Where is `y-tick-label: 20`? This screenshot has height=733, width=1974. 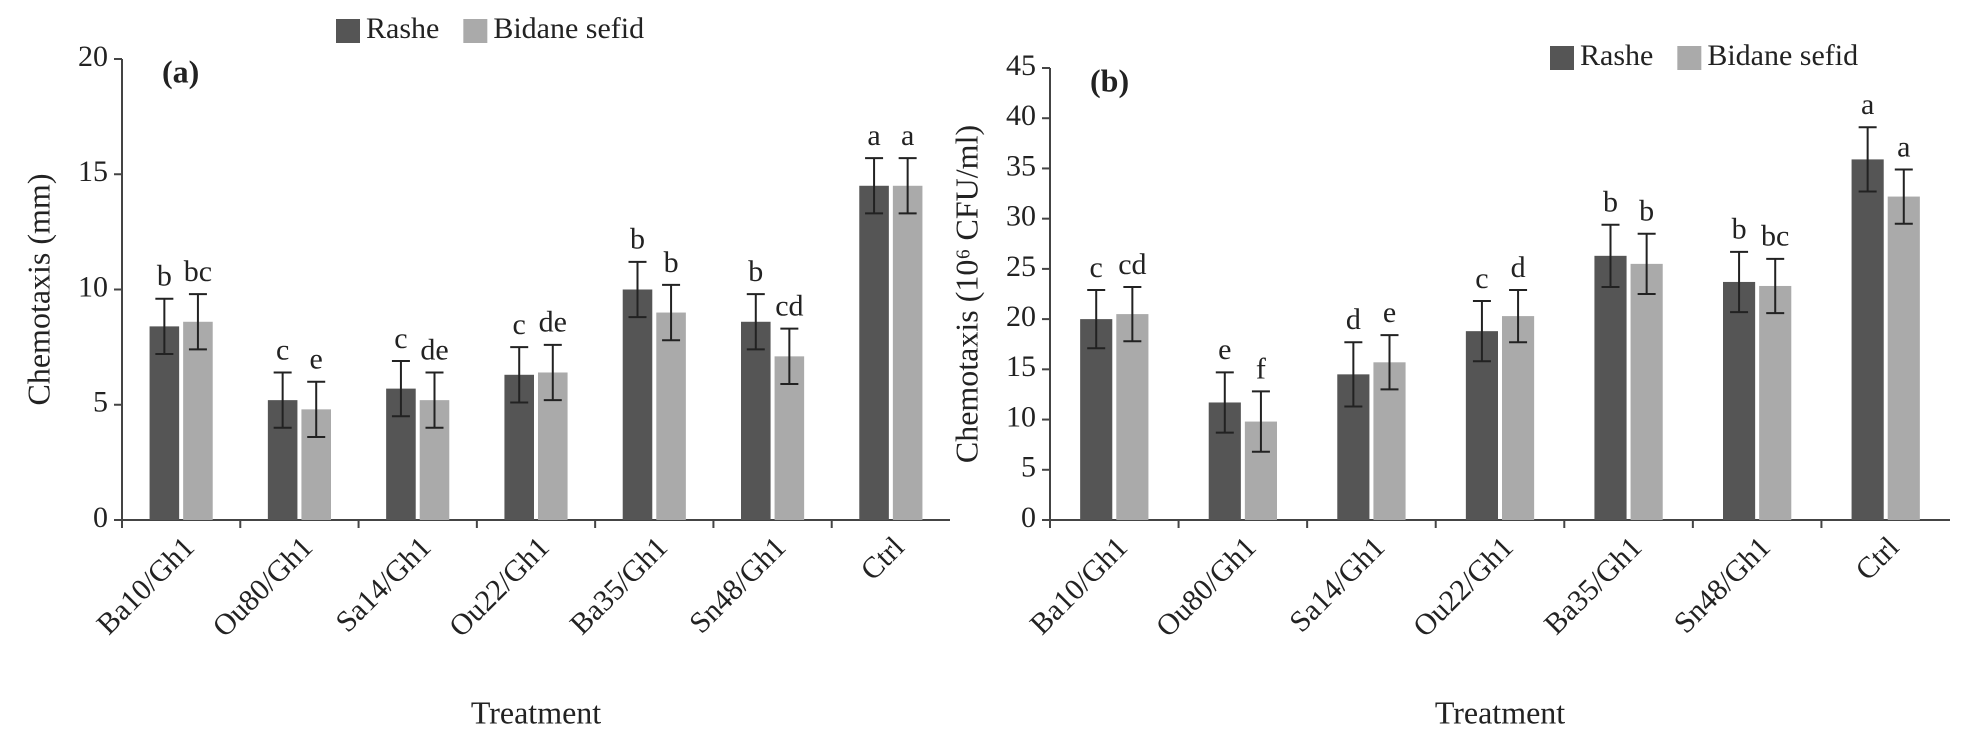
y-tick-label: 20 is located at coordinates (93, 56).